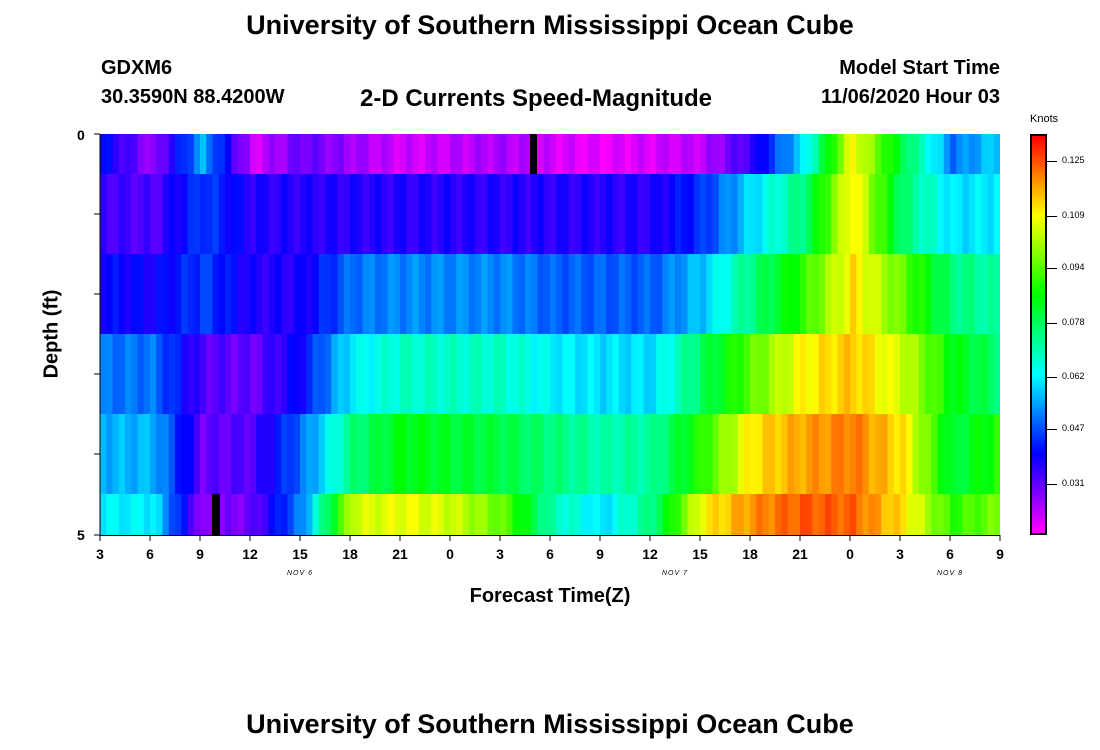  I want to click on colorbar-tick-mark, so click(1052, 162).